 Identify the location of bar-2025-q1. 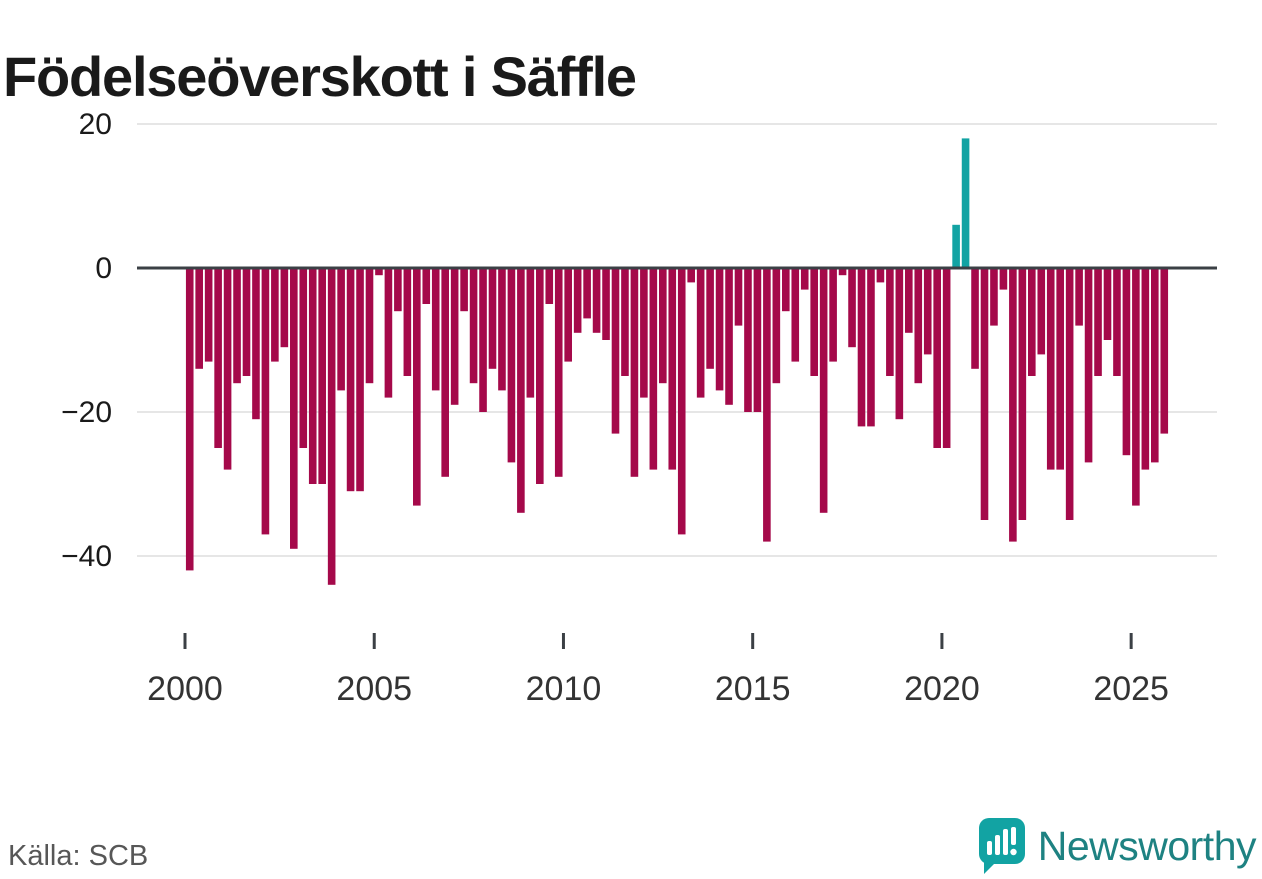
(1136, 387).